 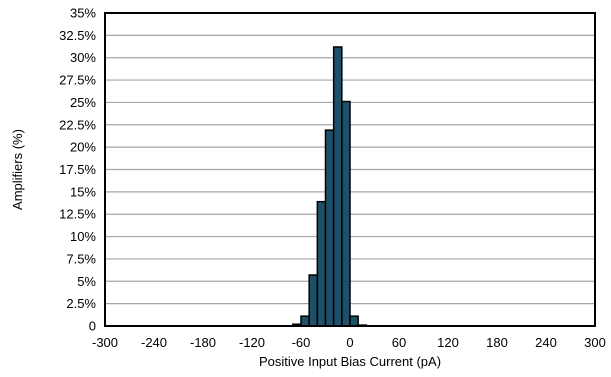 I want to click on y-tick-label: 17.5%, so click(x=77, y=169).